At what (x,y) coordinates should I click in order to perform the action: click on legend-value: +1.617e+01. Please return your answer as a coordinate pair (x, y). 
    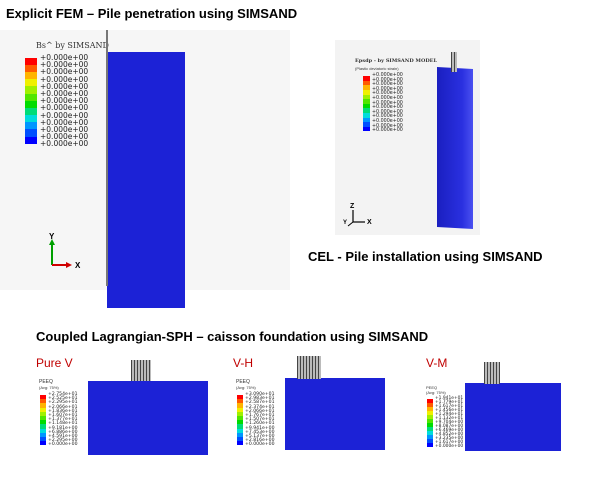
    Looking at the image, I should click on (449, 406).